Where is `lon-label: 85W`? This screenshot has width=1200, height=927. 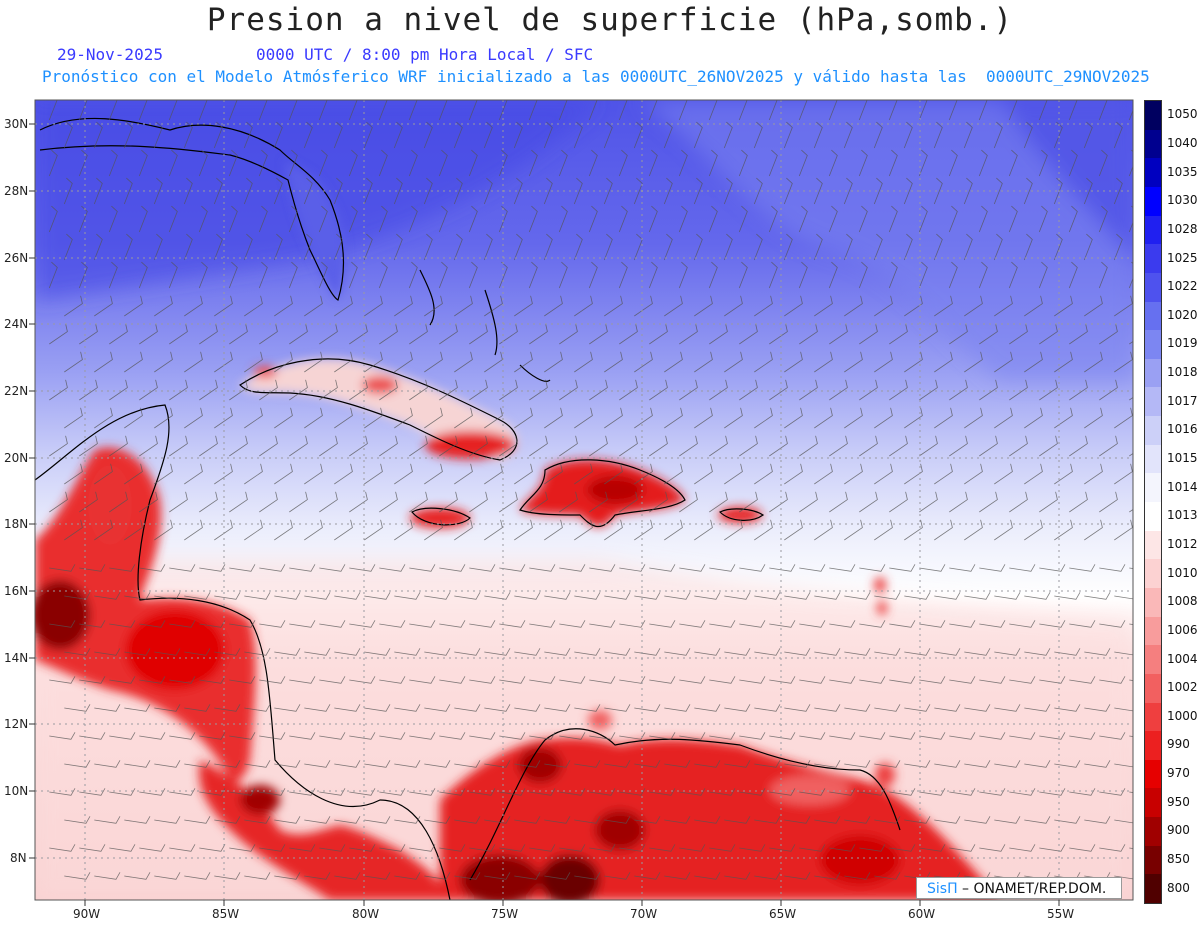 lon-label: 85W is located at coordinates (226, 914).